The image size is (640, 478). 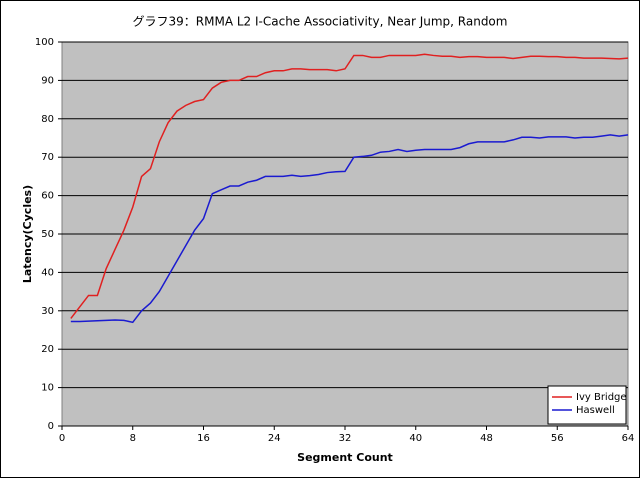 What do you see at coordinates (47, 272) in the screenshot?
I see `y-tick-label: 40` at bounding box center [47, 272].